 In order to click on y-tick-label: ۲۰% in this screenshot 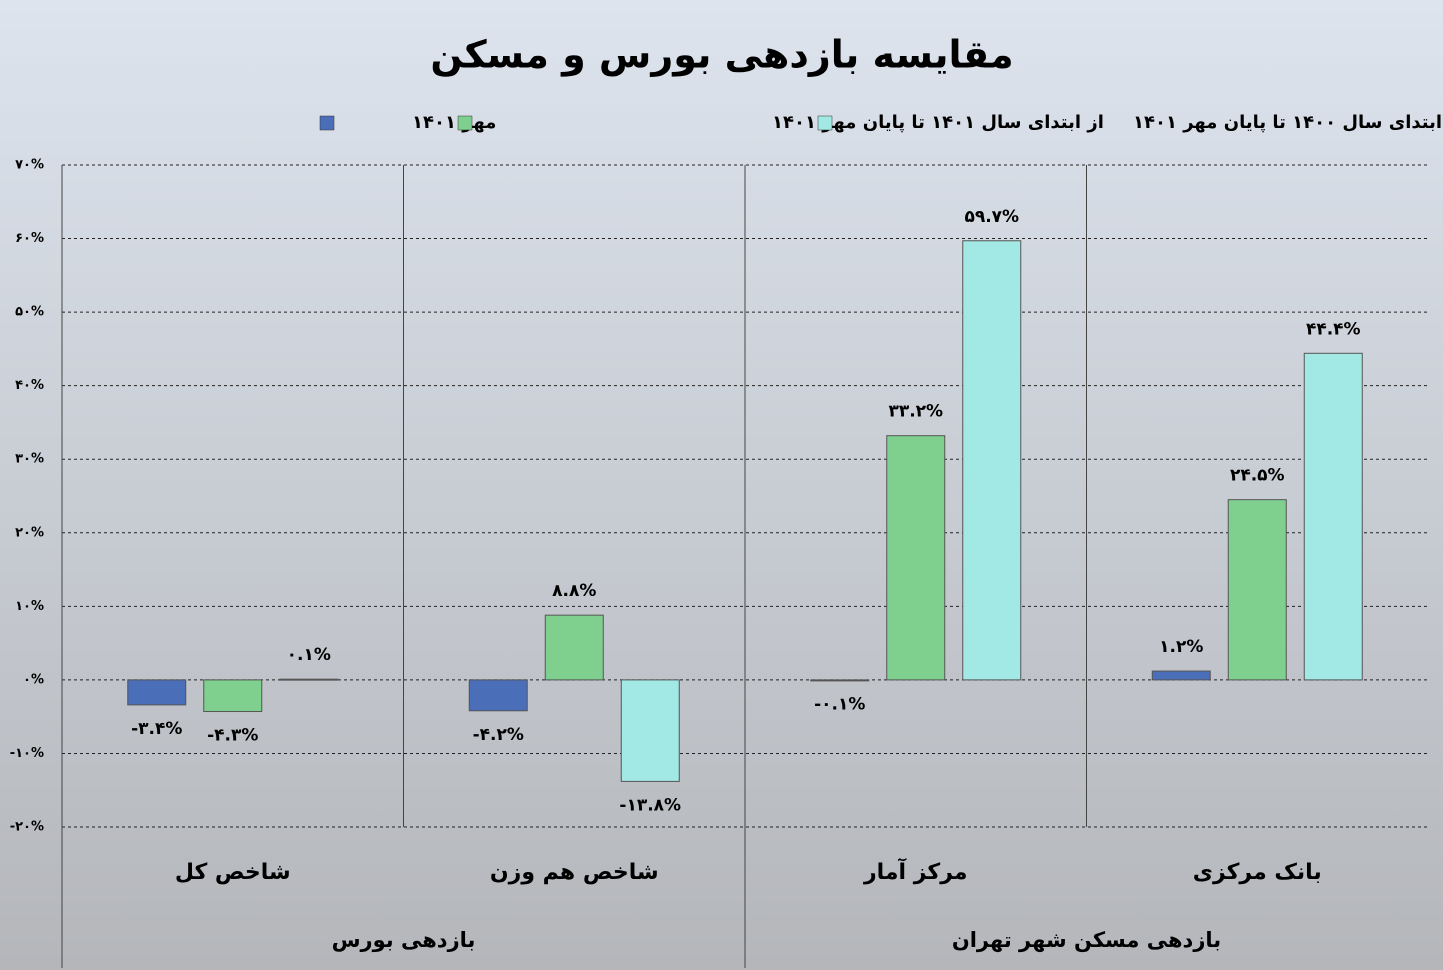, I will do `click(29, 532)`.